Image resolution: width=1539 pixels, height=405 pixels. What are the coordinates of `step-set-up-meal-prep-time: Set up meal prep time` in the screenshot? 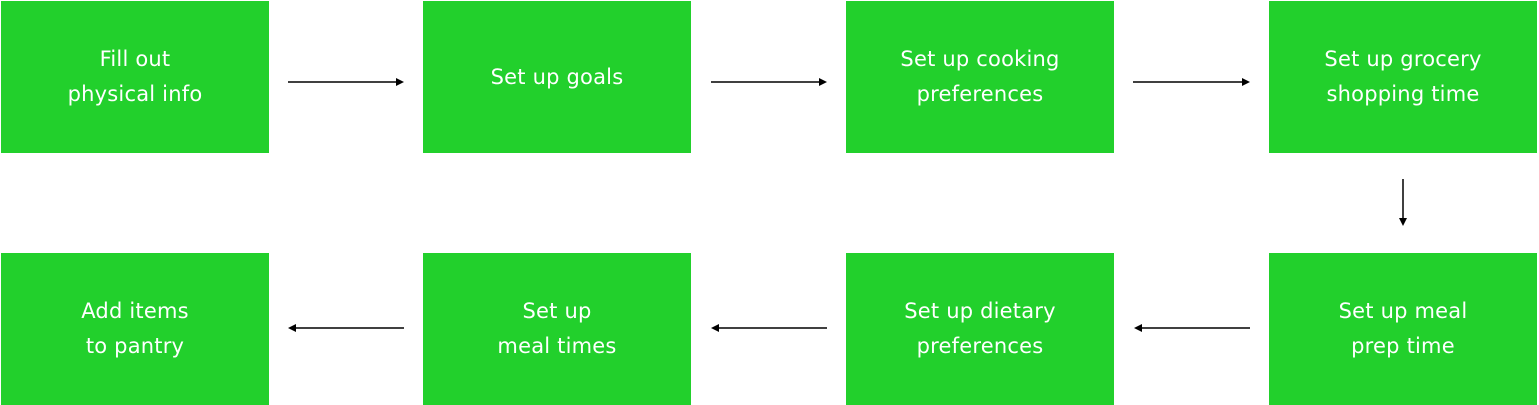 It's located at (1403, 329).